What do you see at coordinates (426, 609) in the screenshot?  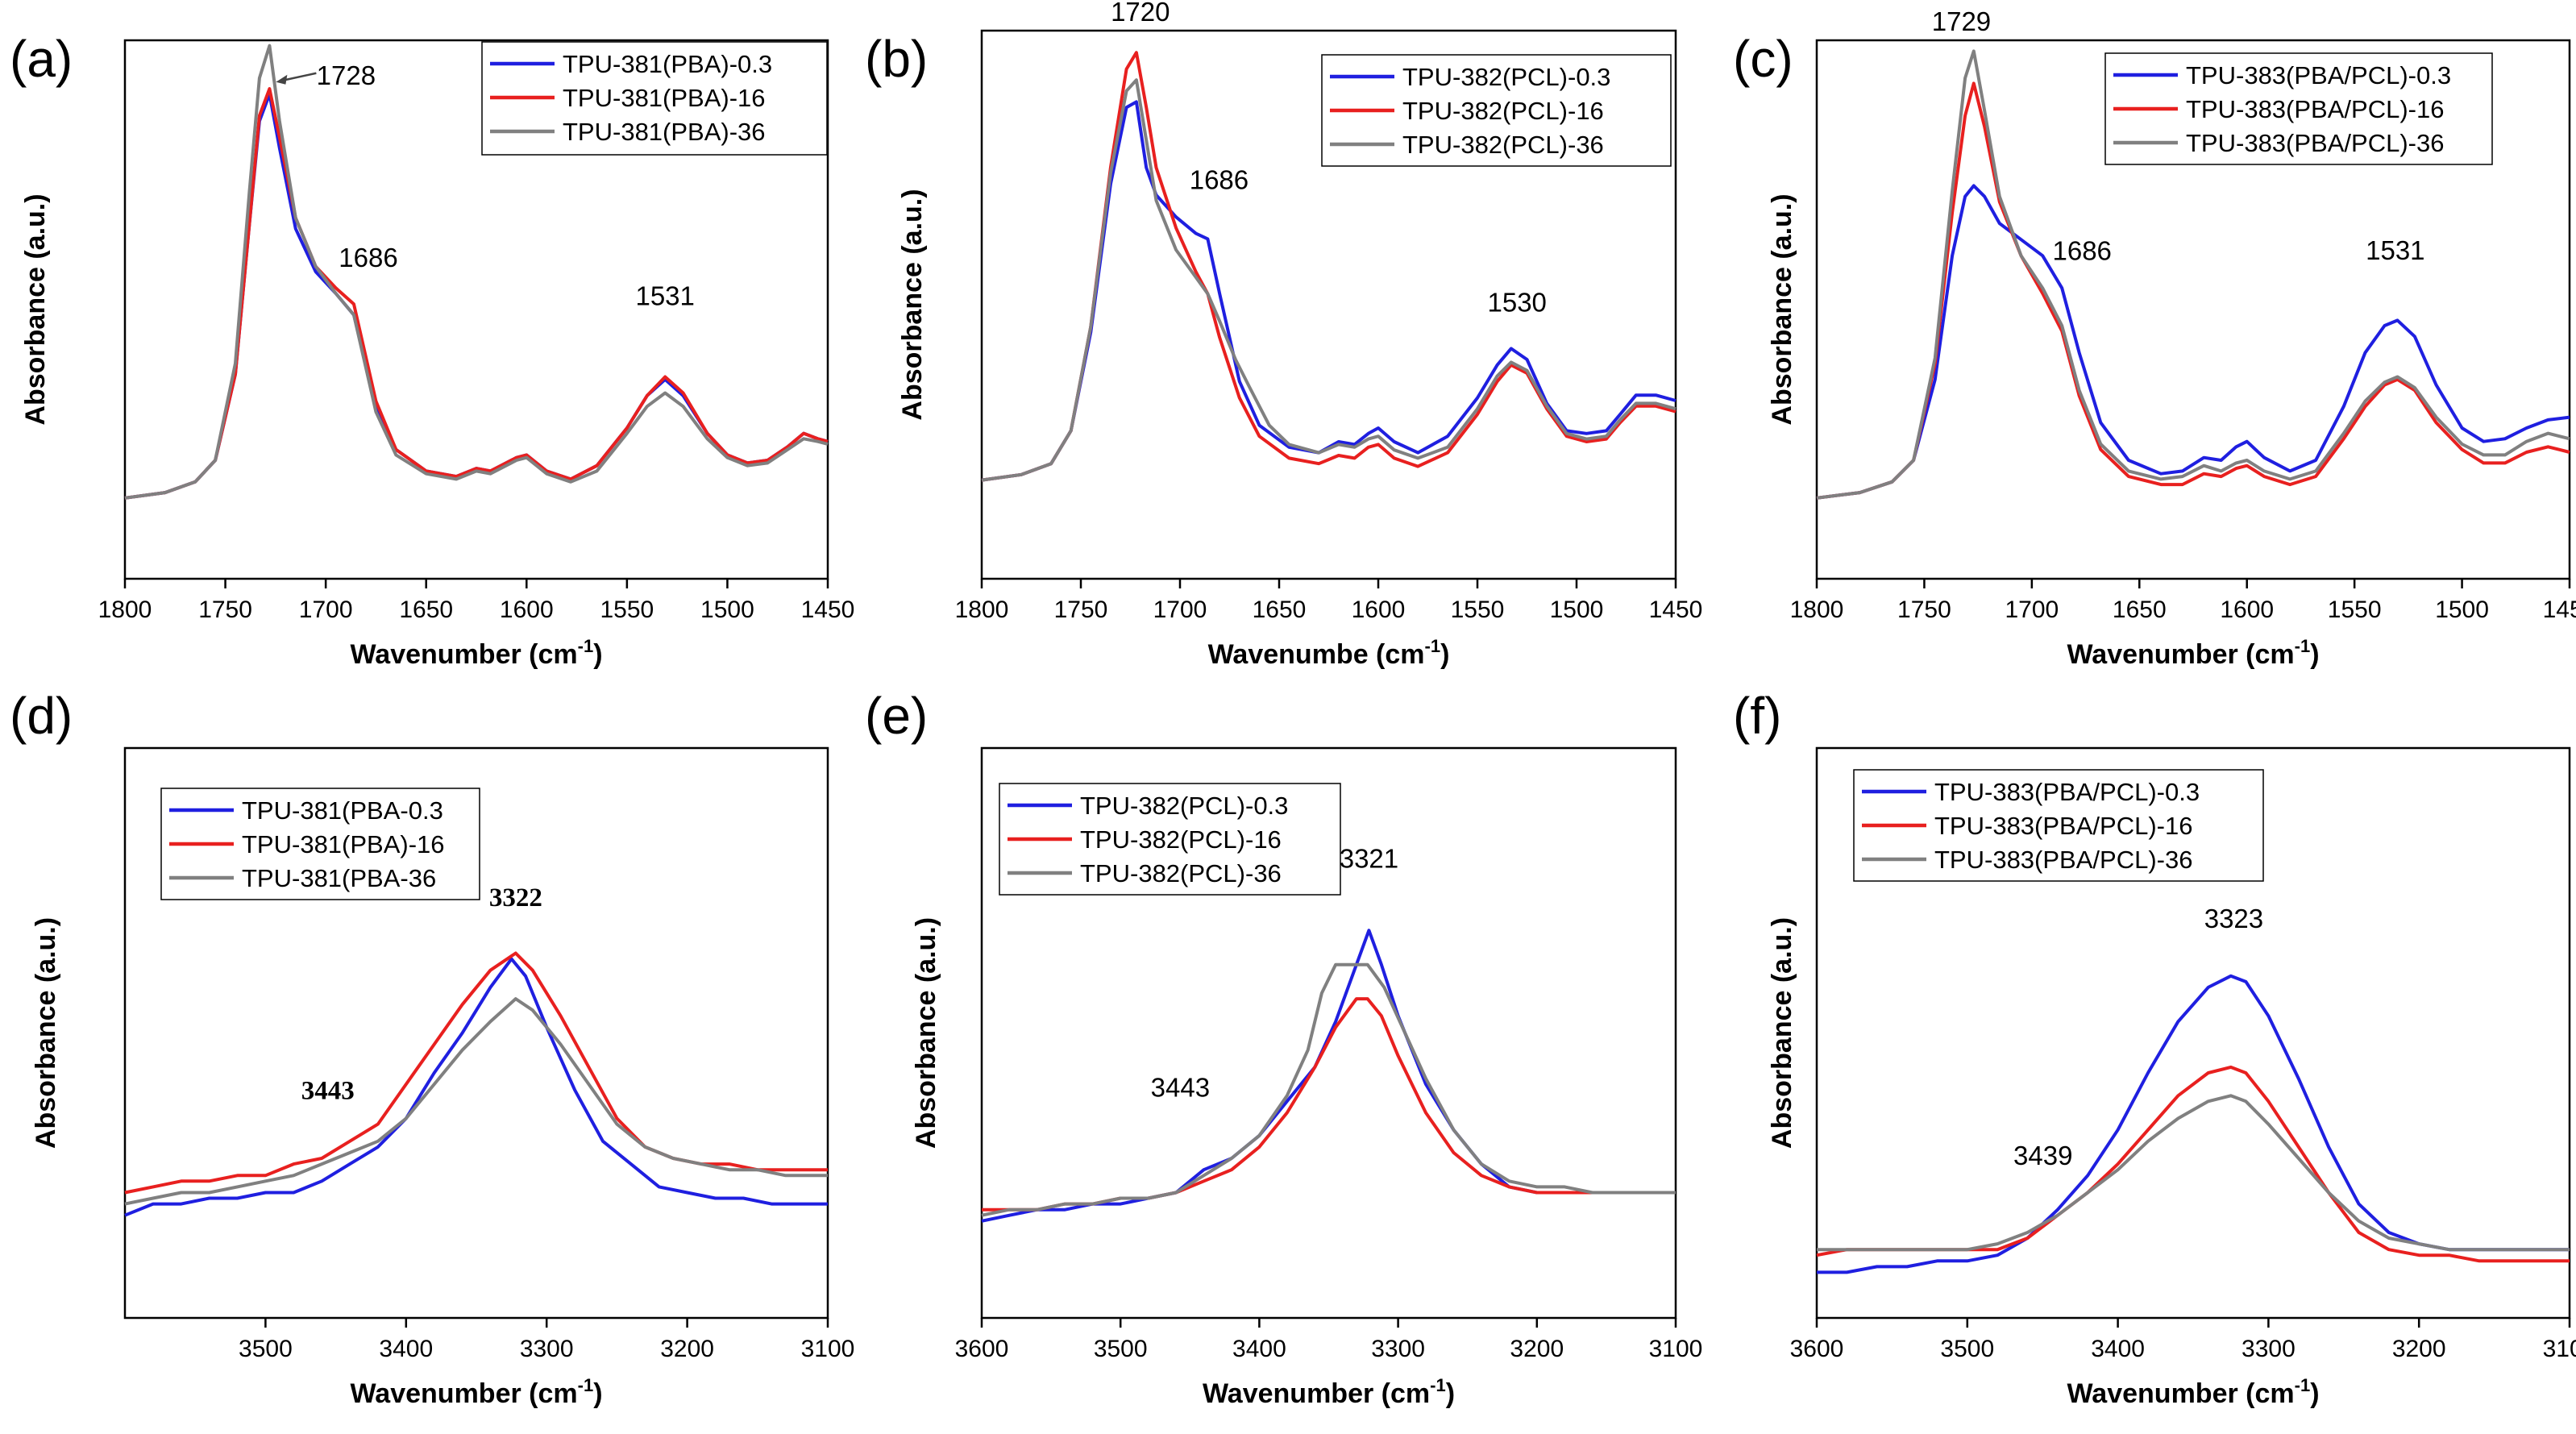 I see `x-tick-label: 1650` at bounding box center [426, 609].